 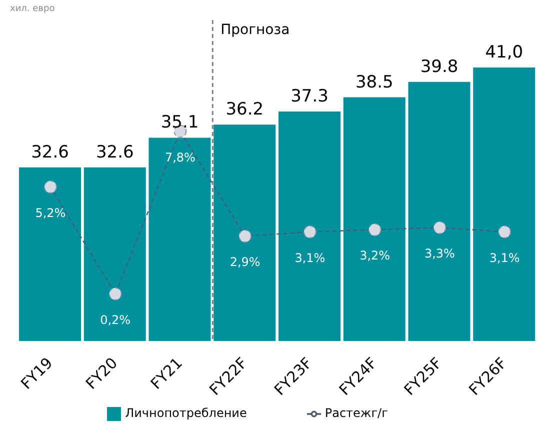 I want to click on data-label: 38.5, so click(x=374, y=82).